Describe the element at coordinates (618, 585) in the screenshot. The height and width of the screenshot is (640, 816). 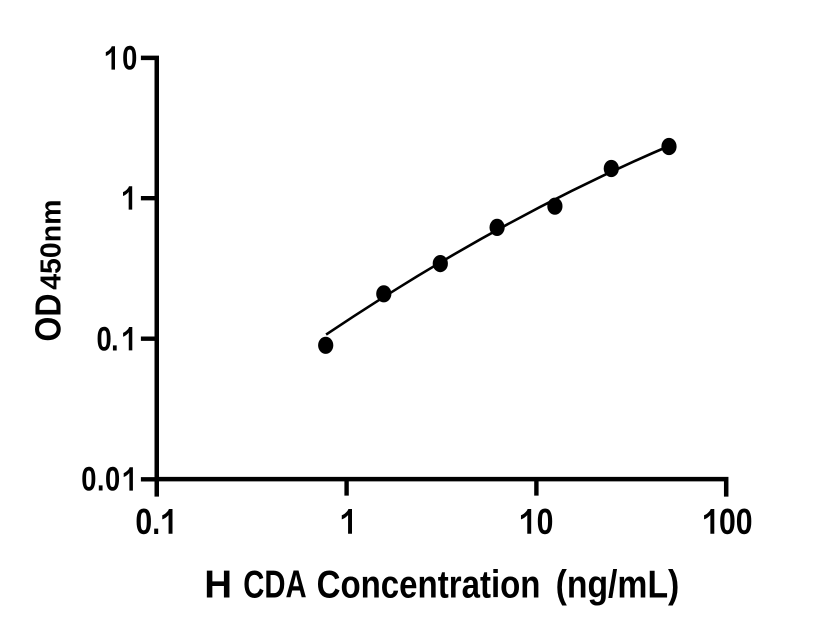
I see `svg-text: (ng/mL)` at that location.